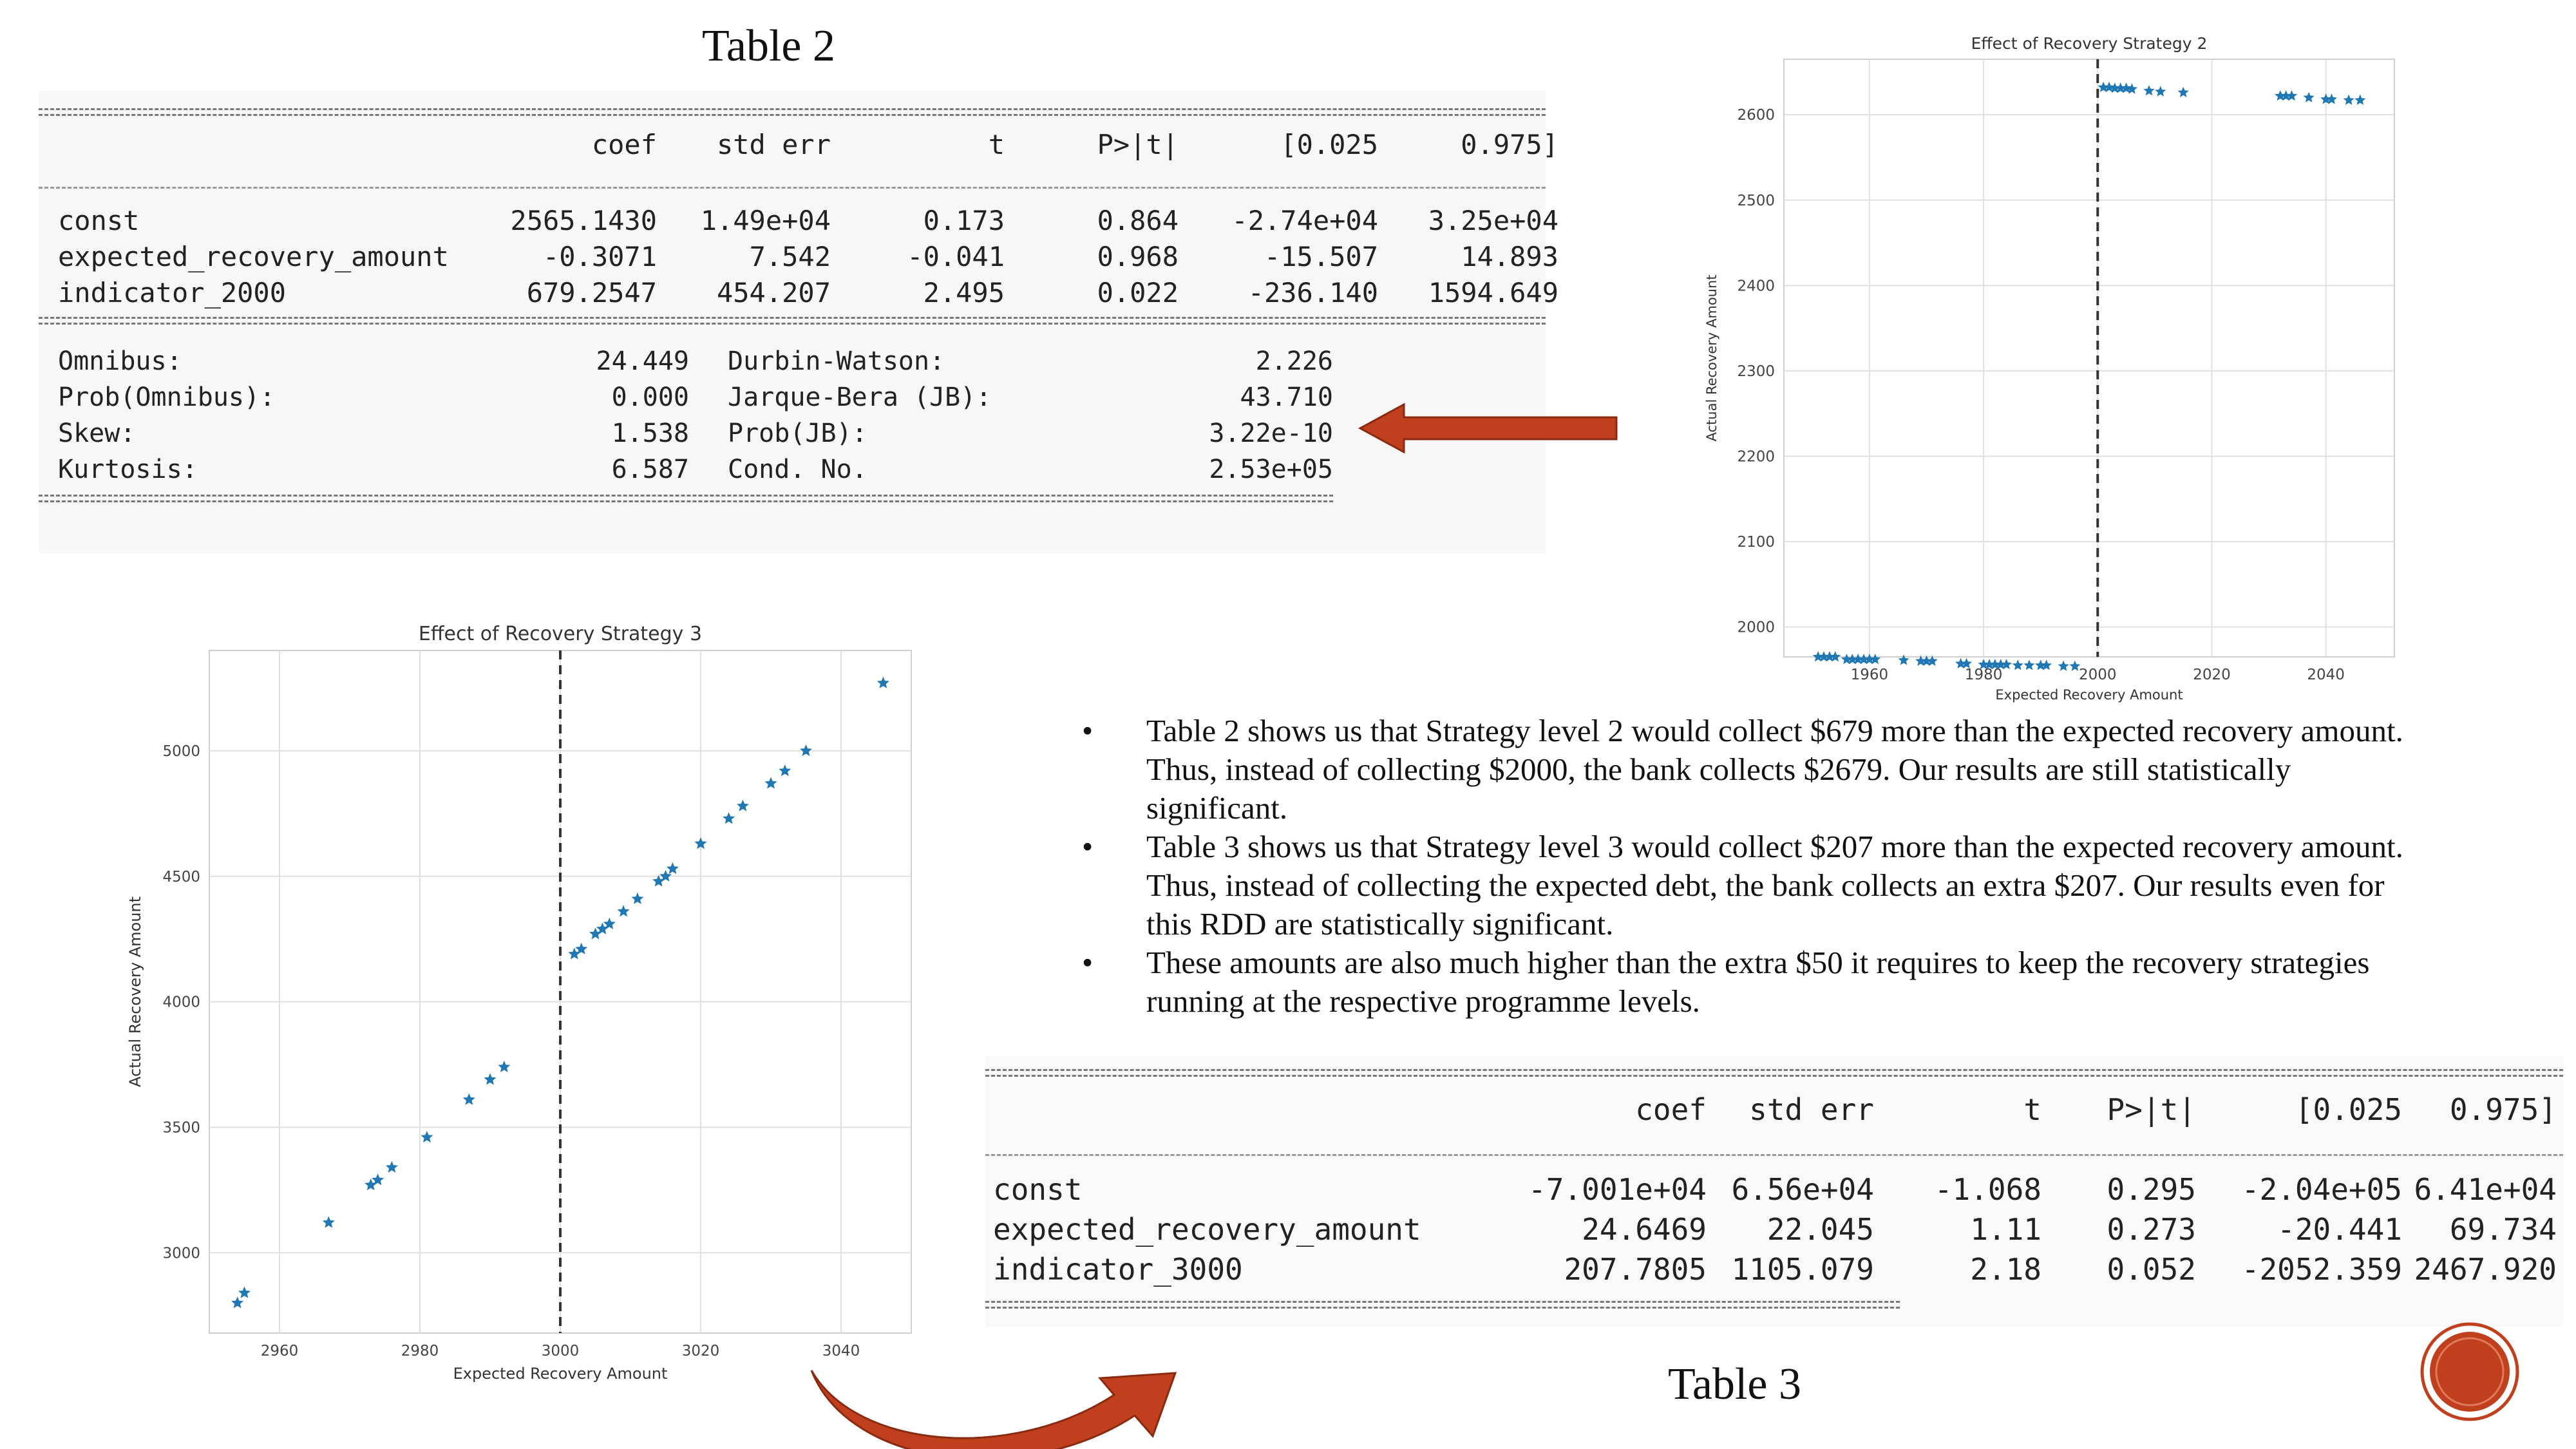  I want to click on t2-diag-val: 43.710, so click(1287, 398).